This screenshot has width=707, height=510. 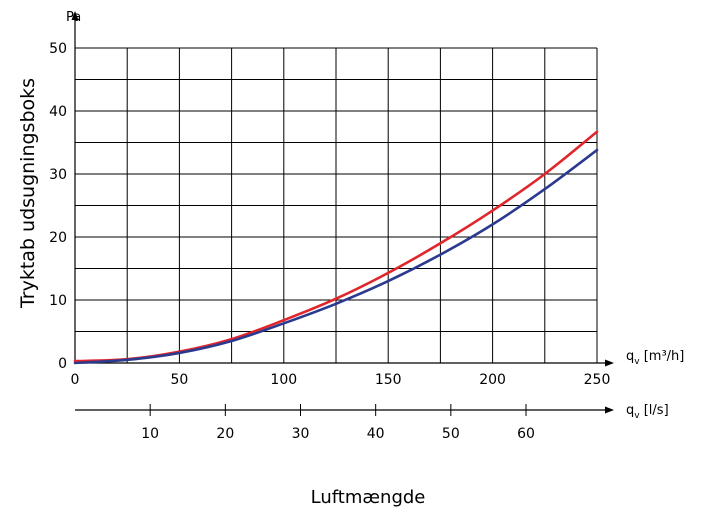 I want to click on y-tick-label: 30, so click(x=58, y=175).